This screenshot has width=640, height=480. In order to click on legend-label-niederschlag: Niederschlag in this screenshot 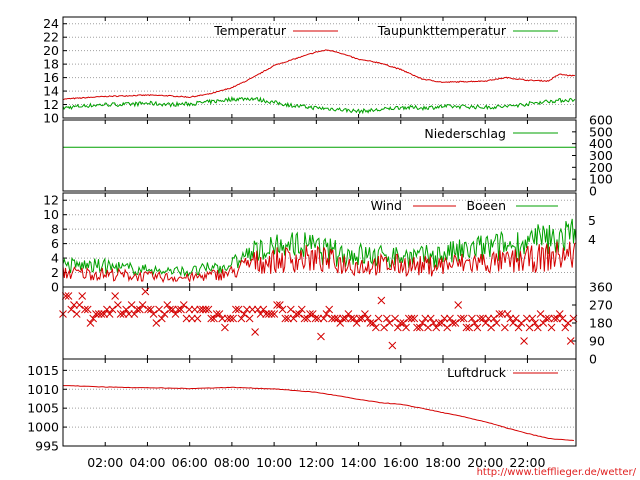, I will do `click(465, 133)`.